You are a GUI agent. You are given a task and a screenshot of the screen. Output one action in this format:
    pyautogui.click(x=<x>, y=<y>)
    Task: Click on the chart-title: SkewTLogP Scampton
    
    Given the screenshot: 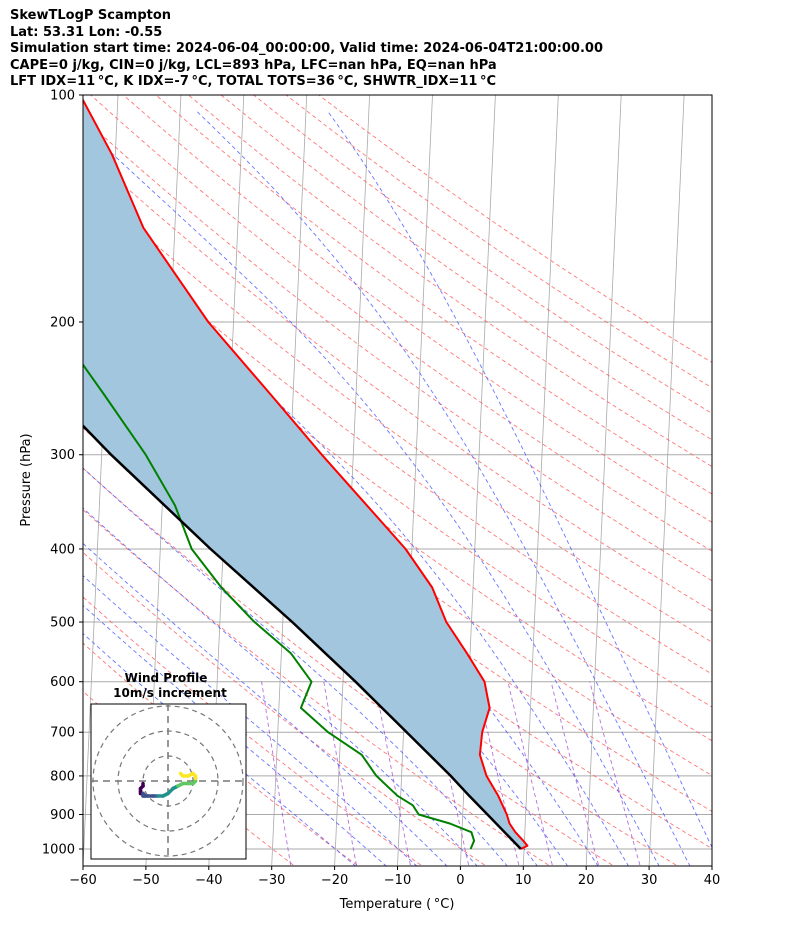 What is the action you would take?
    pyautogui.click(x=91, y=15)
    